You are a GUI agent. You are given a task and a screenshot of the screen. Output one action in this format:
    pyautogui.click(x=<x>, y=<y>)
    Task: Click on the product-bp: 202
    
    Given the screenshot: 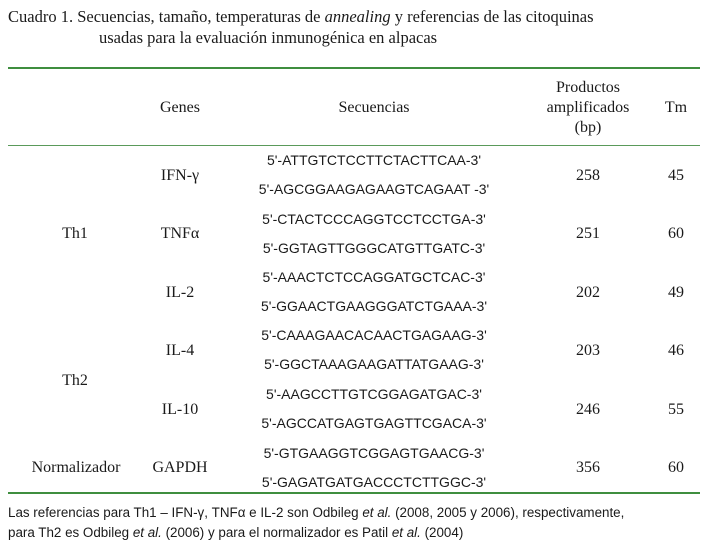 What is the action you would take?
    pyautogui.click(x=588, y=292)
    